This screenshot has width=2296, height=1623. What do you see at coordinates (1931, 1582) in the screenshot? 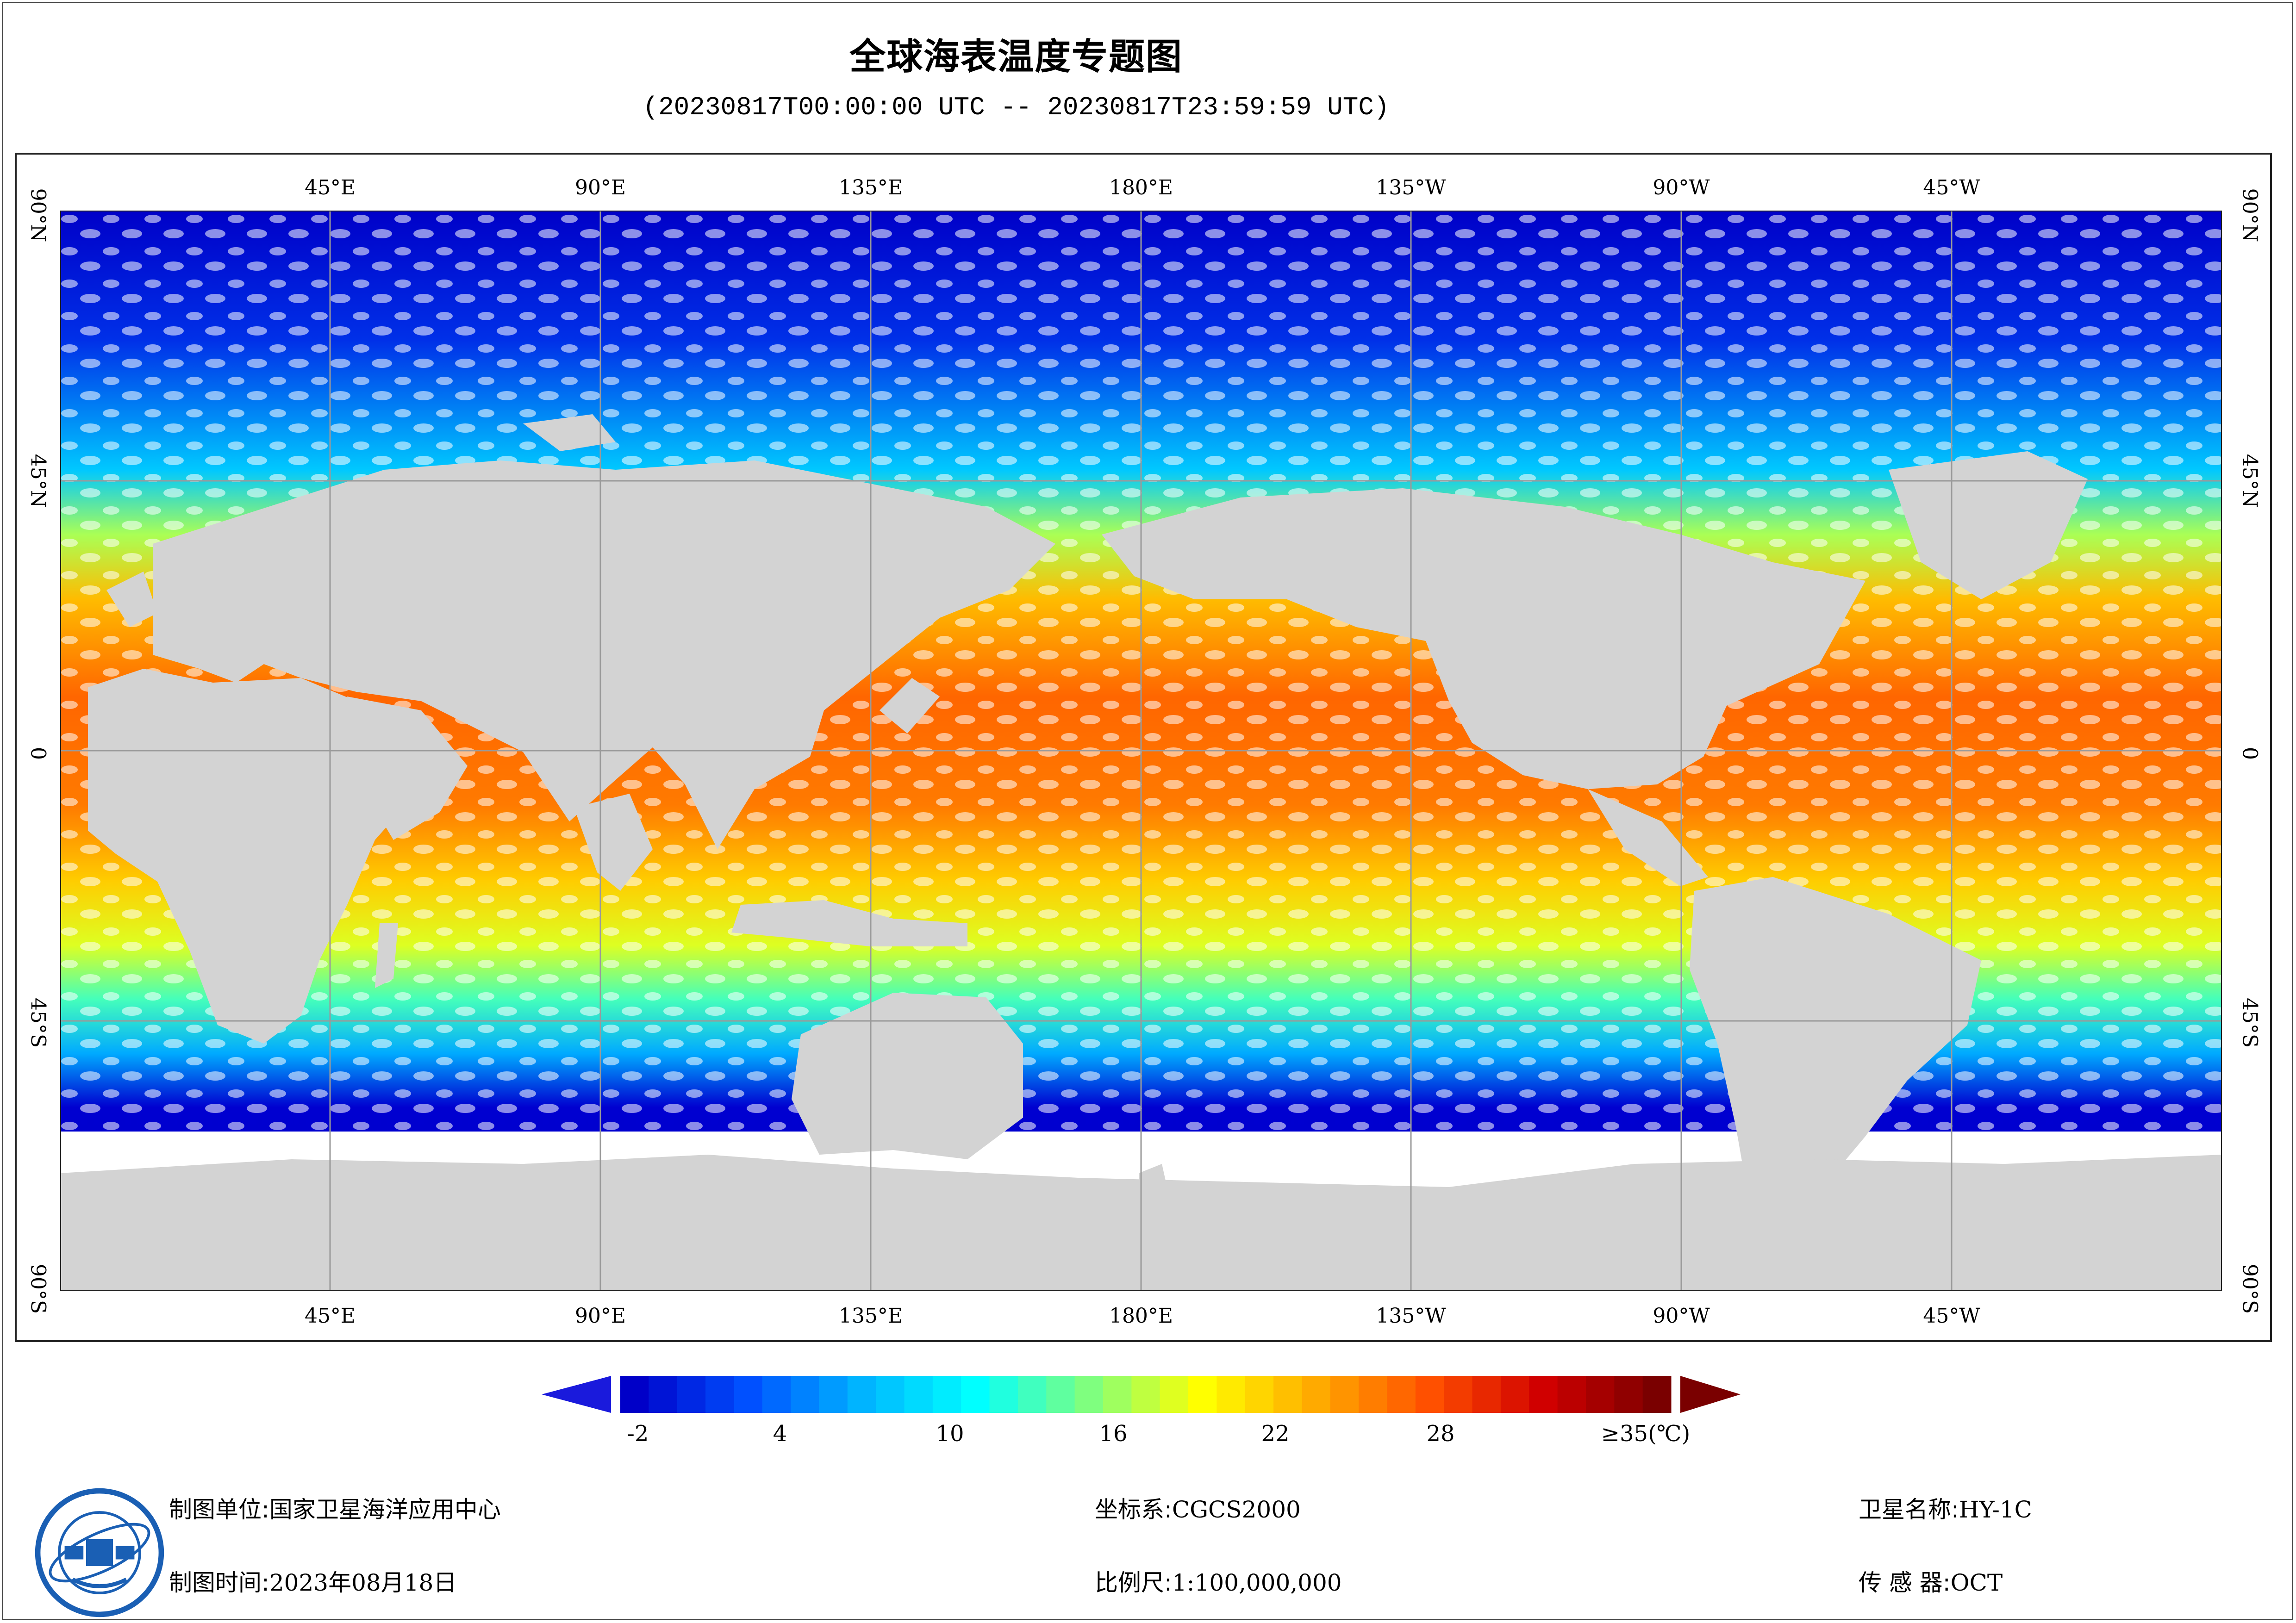
I see `sensor-name: 传 感 器:OCT` at bounding box center [1931, 1582].